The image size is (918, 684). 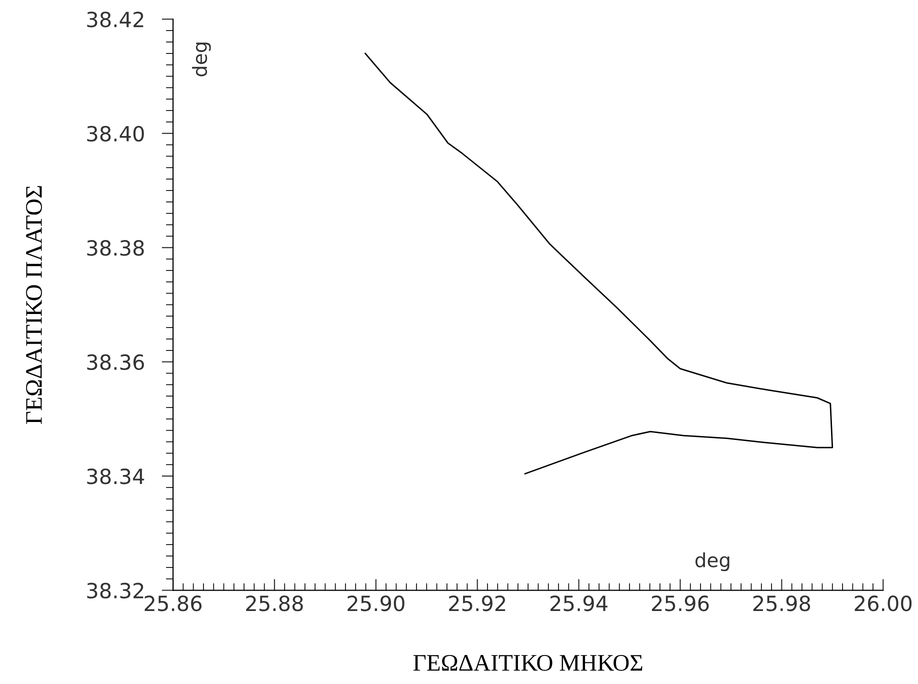 I want to click on x-tick-label: 25.98, so click(x=781, y=604).